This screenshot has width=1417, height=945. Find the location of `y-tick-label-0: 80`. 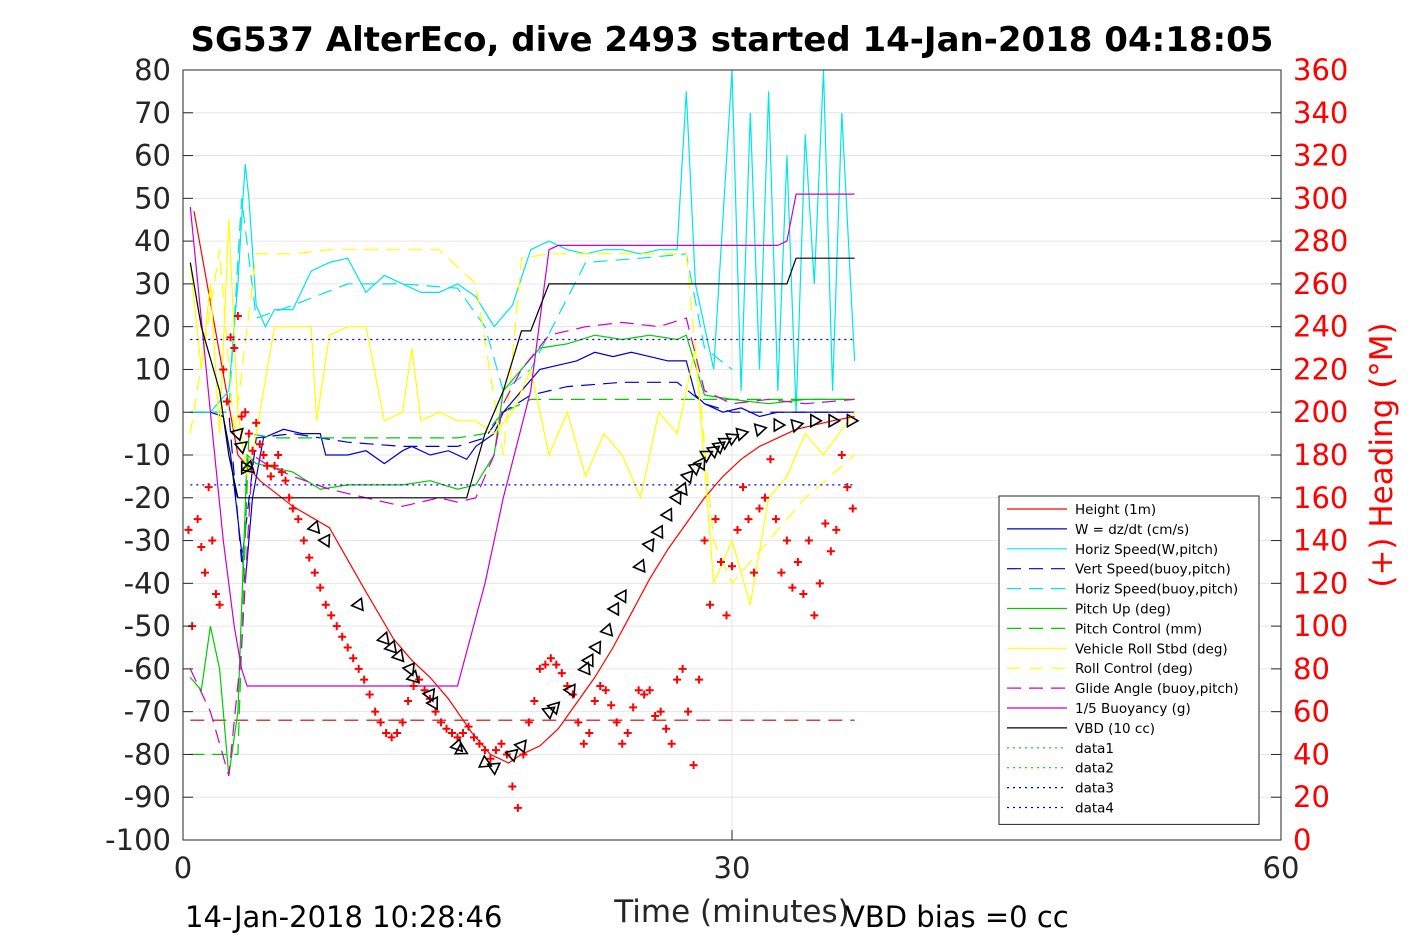

y-tick-label-0: 80 is located at coordinates (152, 70).